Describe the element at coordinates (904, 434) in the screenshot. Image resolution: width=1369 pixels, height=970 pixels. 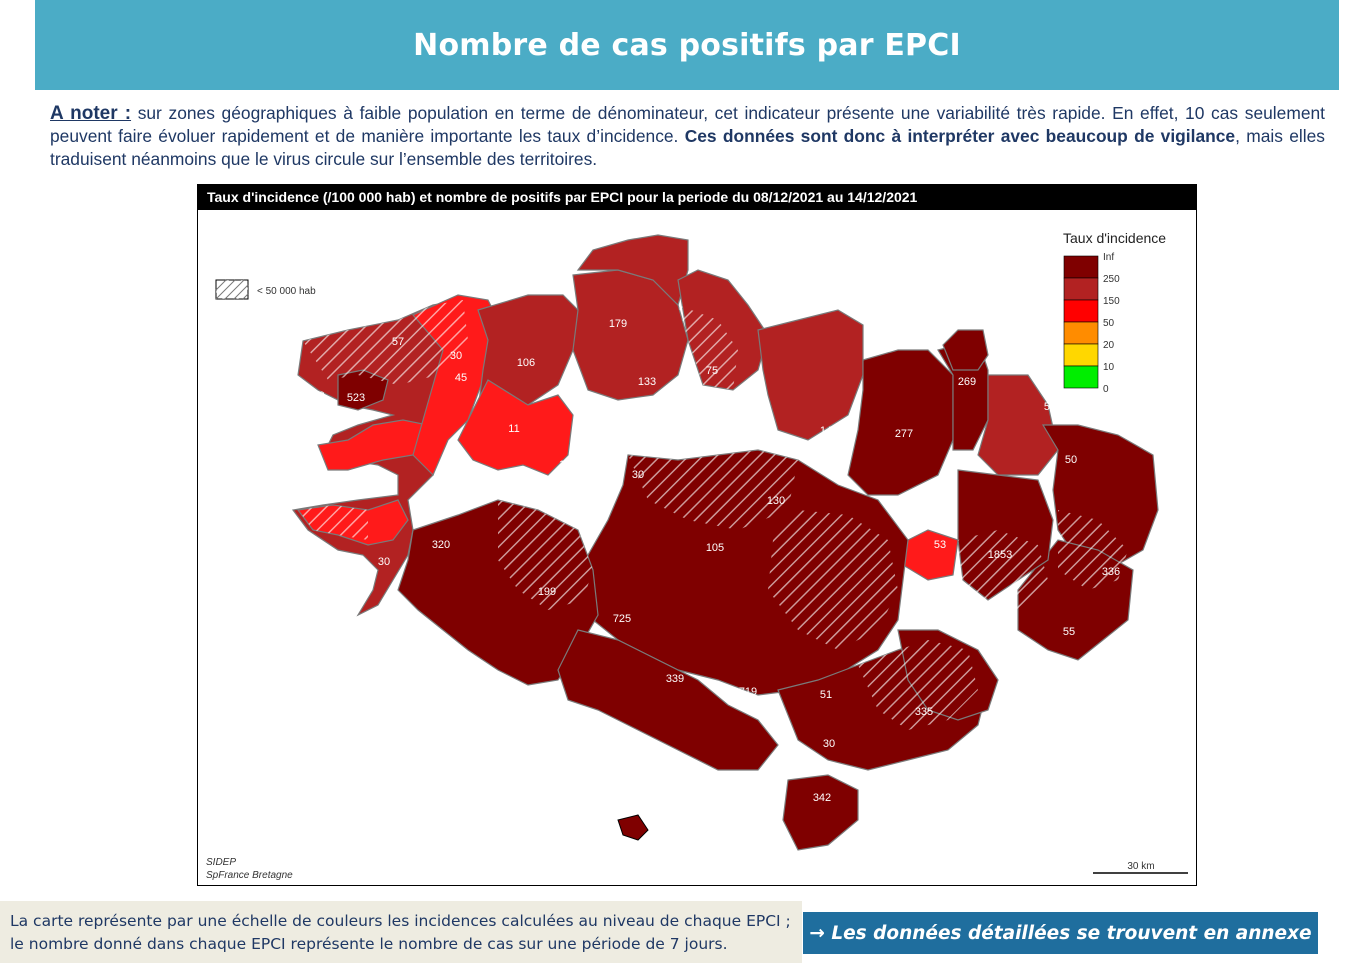
I see `epci-count: 277` at that location.